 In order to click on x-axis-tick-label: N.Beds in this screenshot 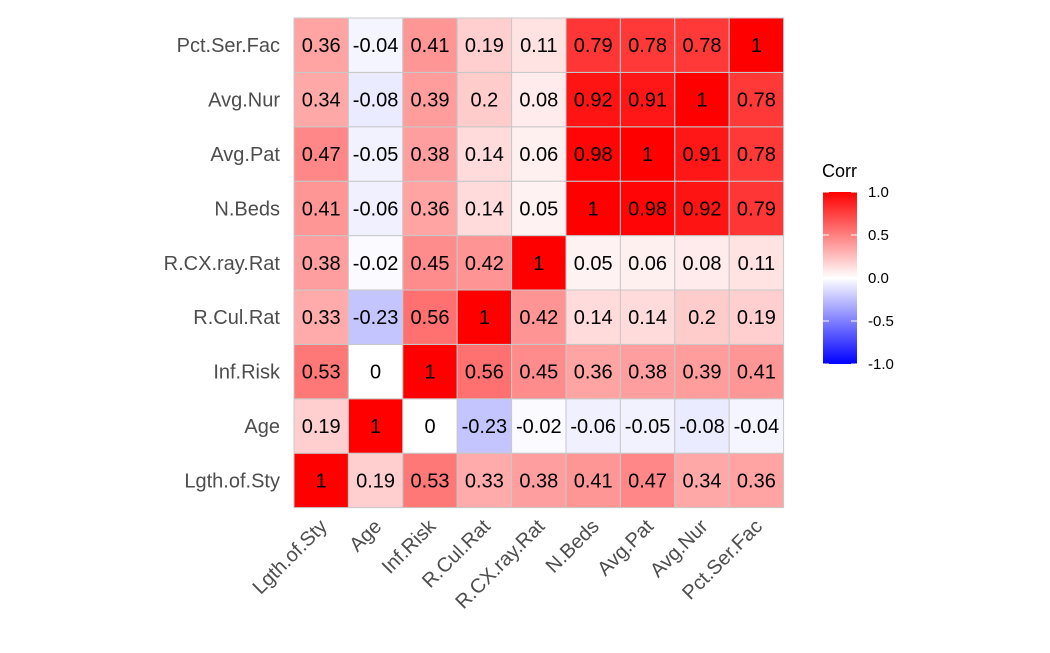, I will do `click(573, 547)`.